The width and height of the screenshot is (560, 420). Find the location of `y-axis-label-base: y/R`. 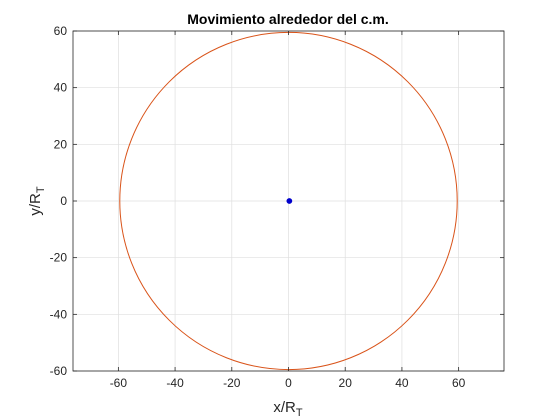

y-axis-label-base: y/R is located at coordinates (35, 204).